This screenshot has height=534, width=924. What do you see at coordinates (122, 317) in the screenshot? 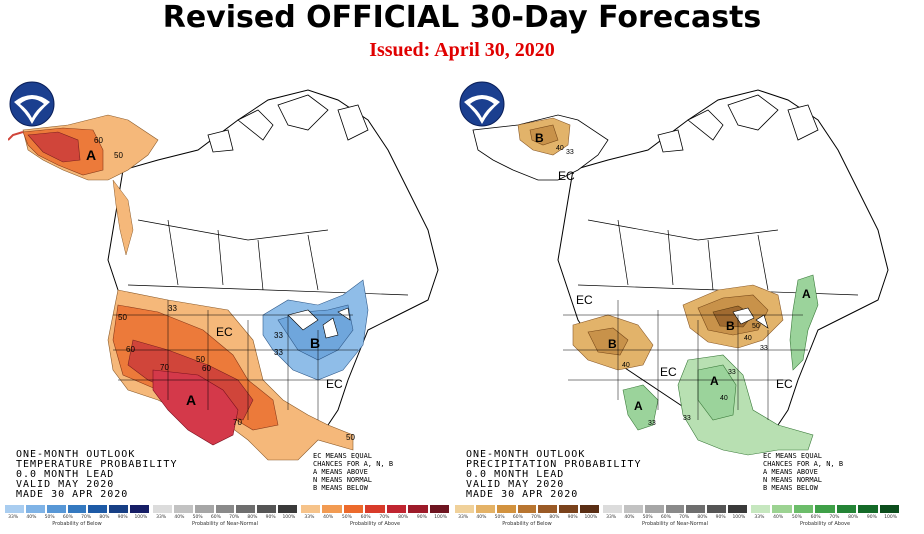
I see `label-west-50: 50` at bounding box center [122, 317].